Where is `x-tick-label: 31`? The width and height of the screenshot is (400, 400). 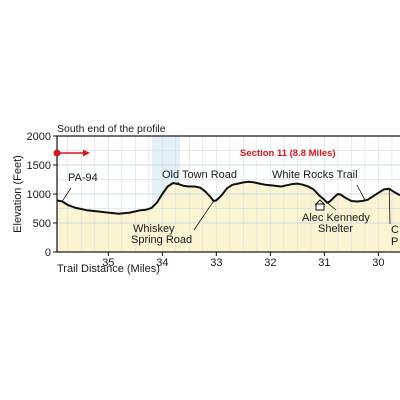 x-tick-label: 31 is located at coordinates (324, 263).